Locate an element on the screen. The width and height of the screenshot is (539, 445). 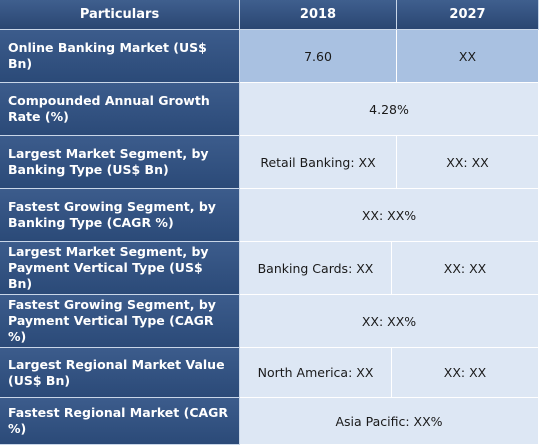
merged-value-cagr: 4.28% is located at coordinates (389, 109).